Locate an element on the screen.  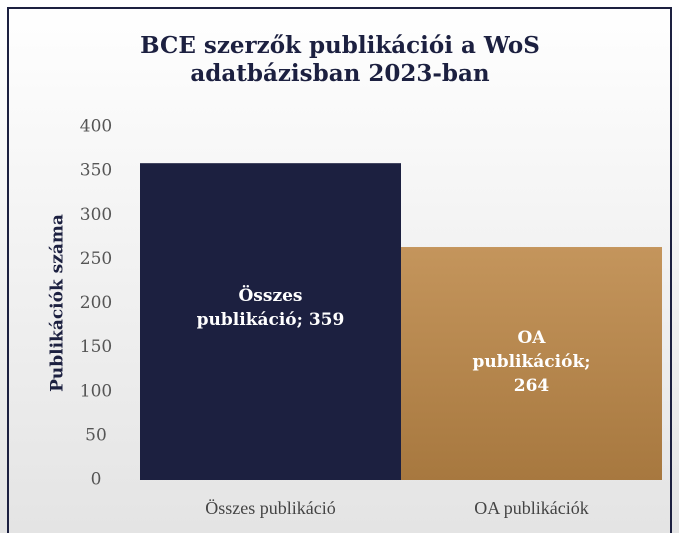
y-tick-label: 100 is located at coordinates (96, 391).